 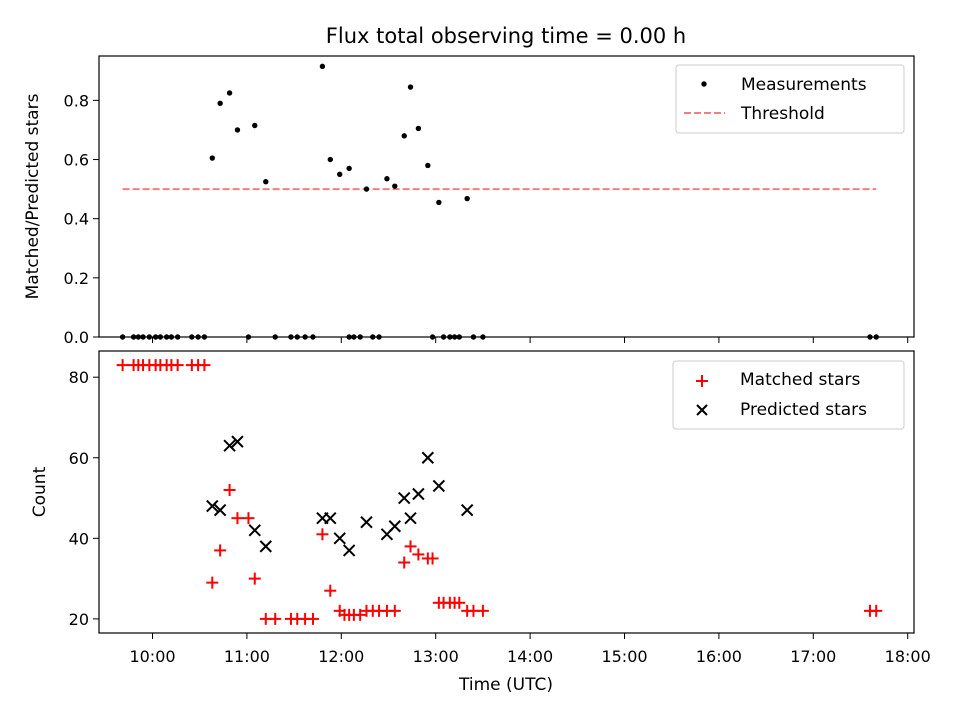 I want to click on bottom-legend-box, so click(x=788, y=395).